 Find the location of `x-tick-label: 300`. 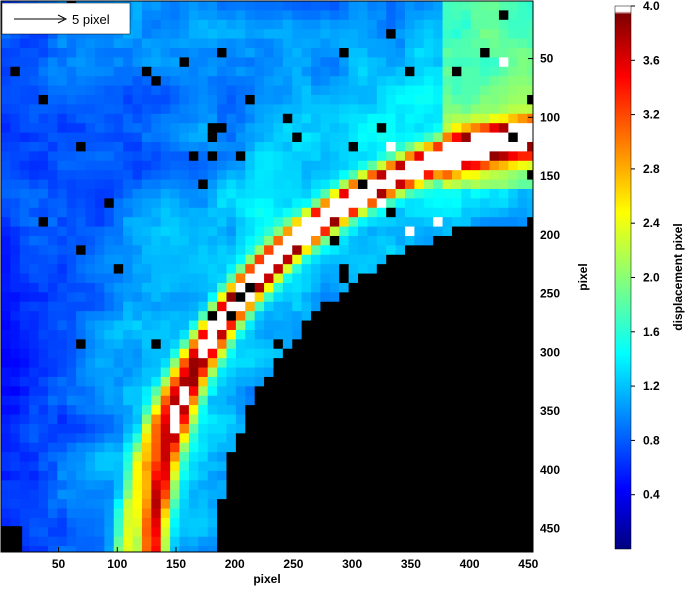

x-tick-label: 300 is located at coordinates (352, 564).